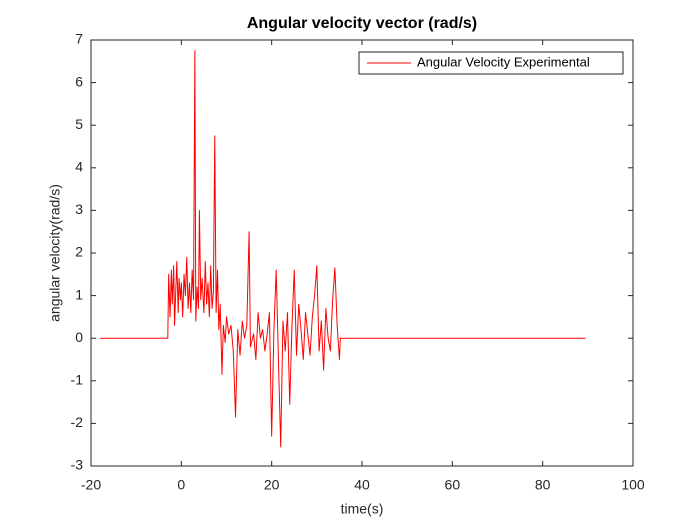 The height and width of the screenshot is (525, 700). I want to click on y-tick-label: 6, so click(79, 81).